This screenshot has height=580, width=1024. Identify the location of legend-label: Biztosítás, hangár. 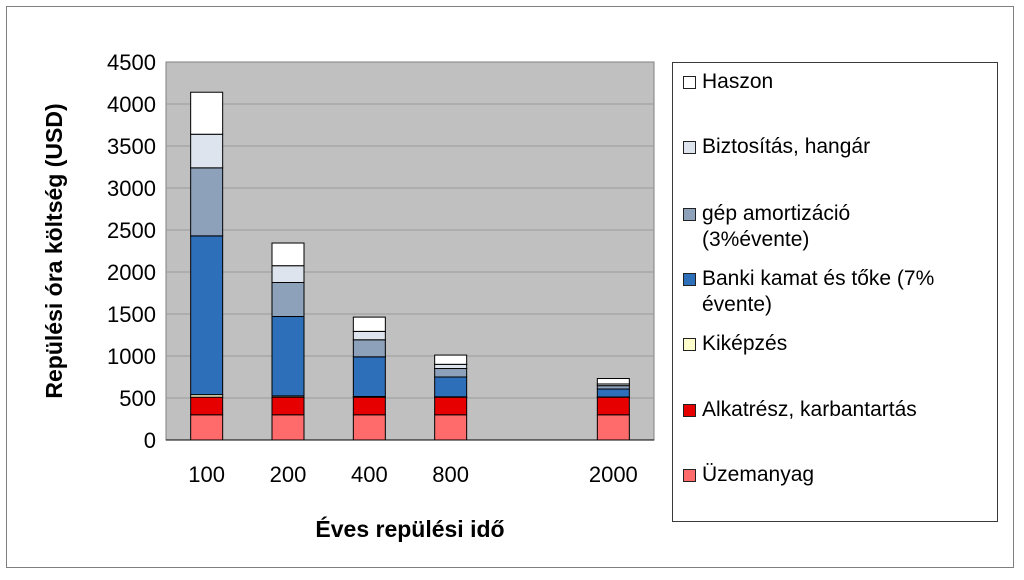
(786, 146).